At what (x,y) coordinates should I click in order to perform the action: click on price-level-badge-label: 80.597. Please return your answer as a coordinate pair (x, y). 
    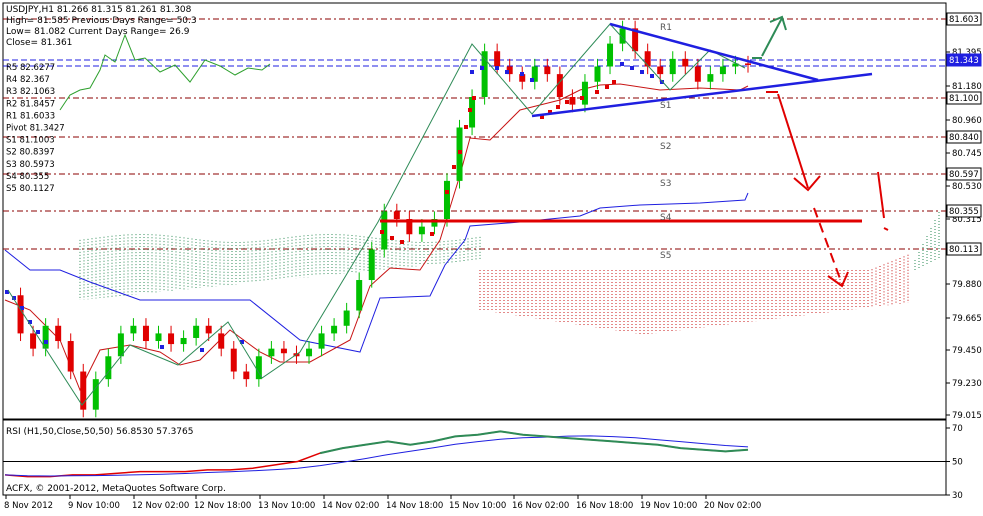
    Looking at the image, I should click on (964, 175).